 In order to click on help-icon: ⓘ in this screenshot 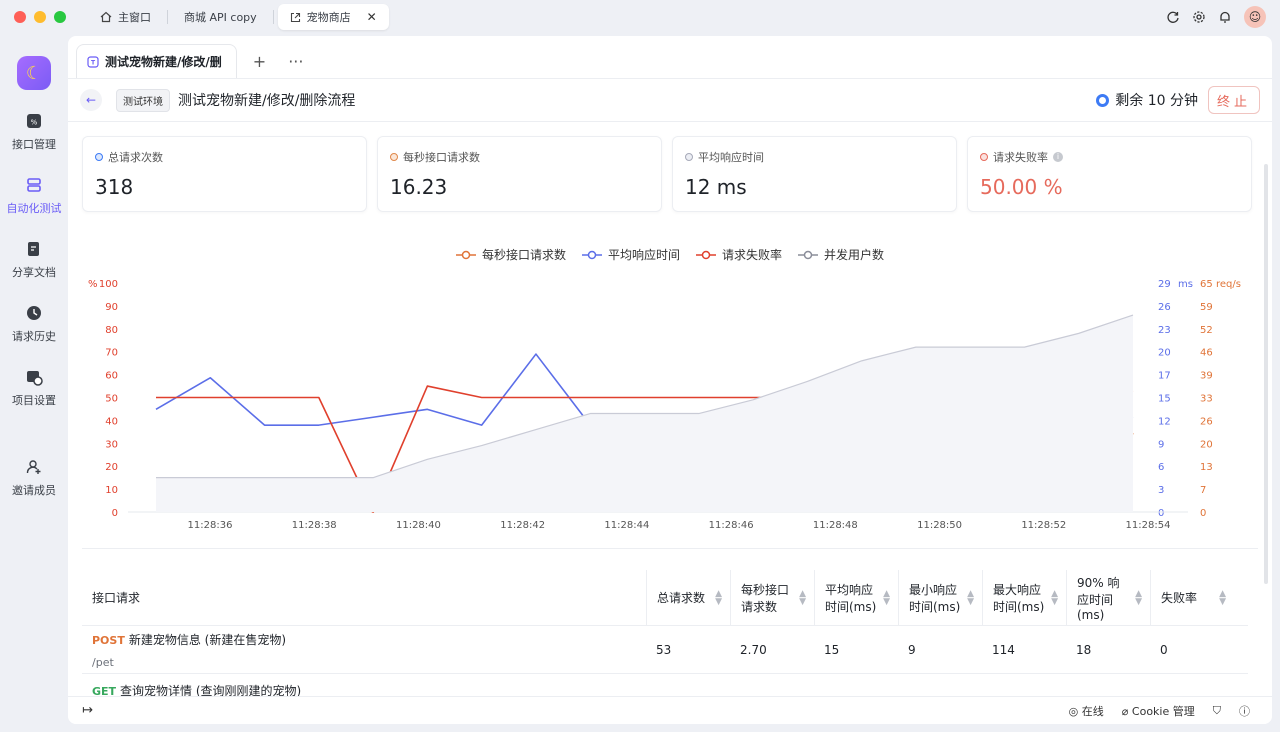, I will do `click(1244, 711)`.